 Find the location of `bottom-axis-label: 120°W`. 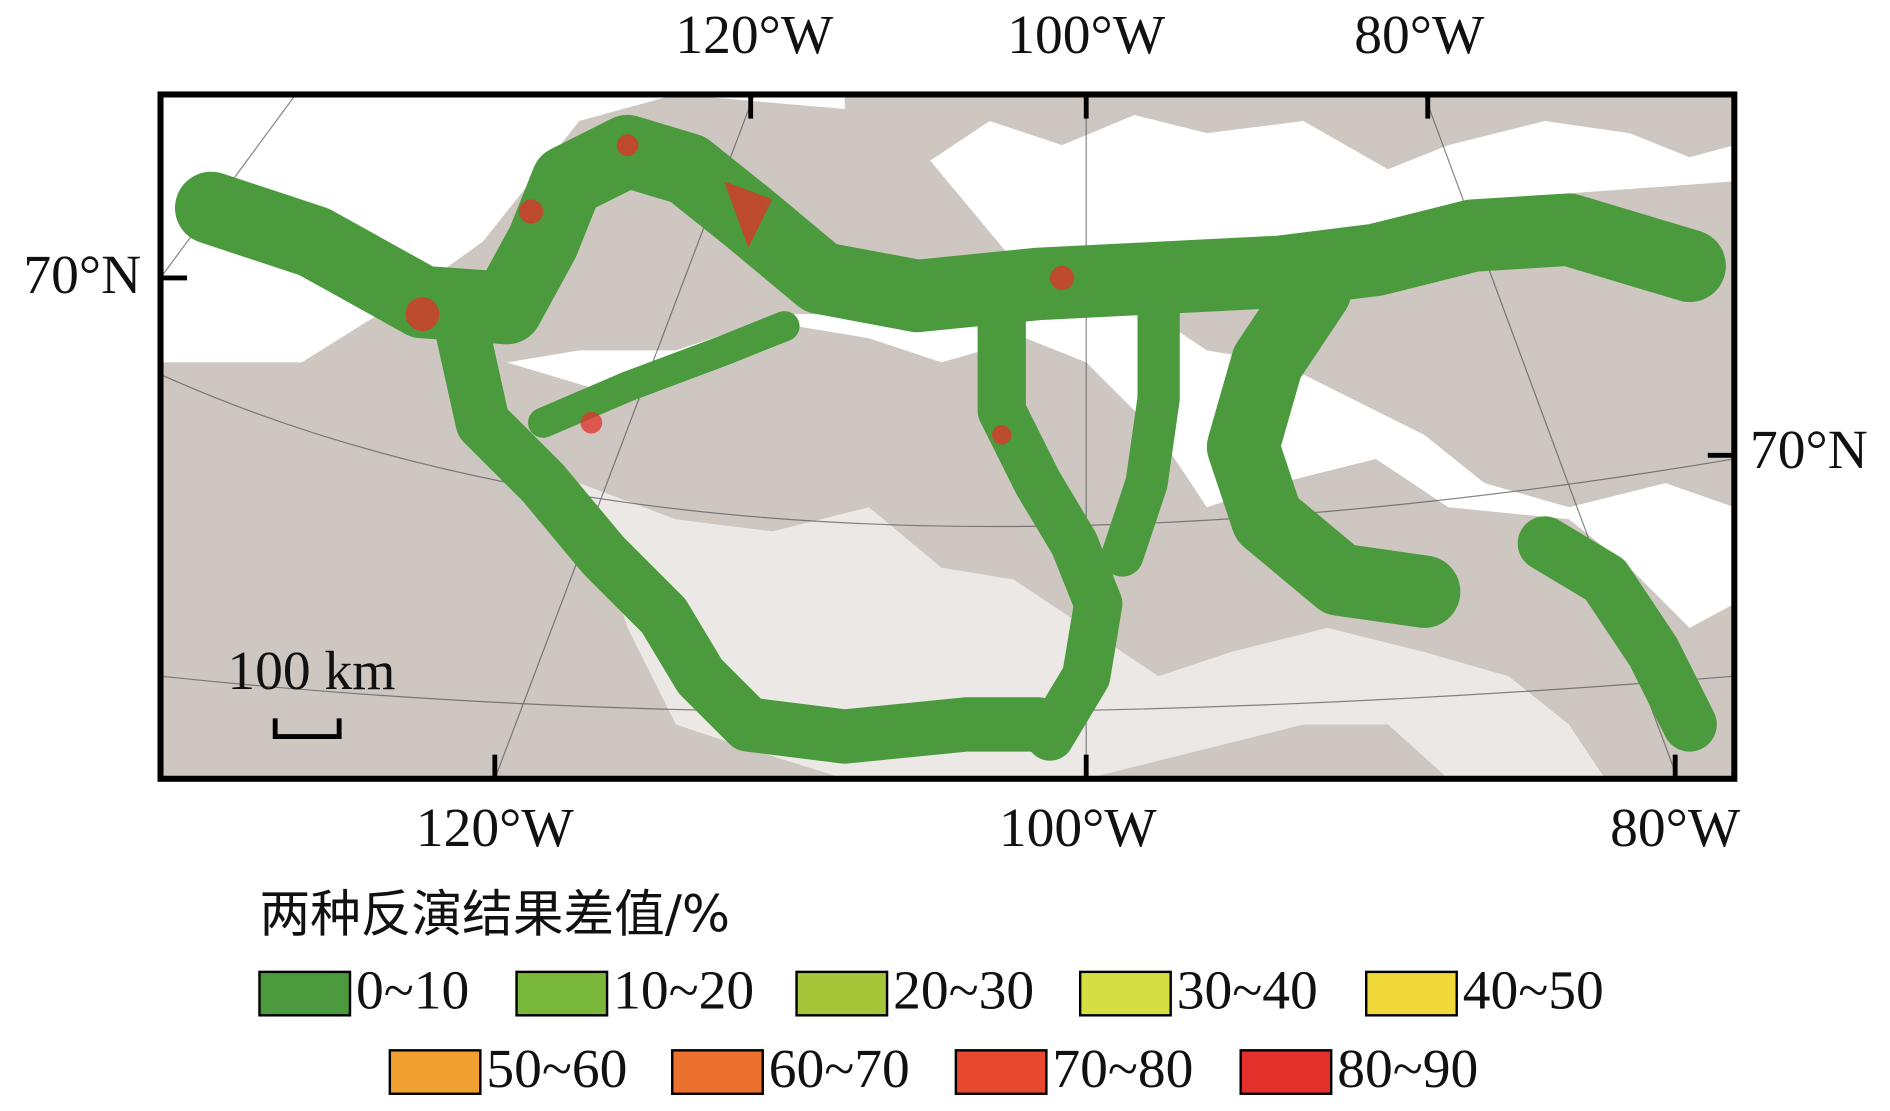

bottom-axis-label: 120°W is located at coordinates (495, 828).